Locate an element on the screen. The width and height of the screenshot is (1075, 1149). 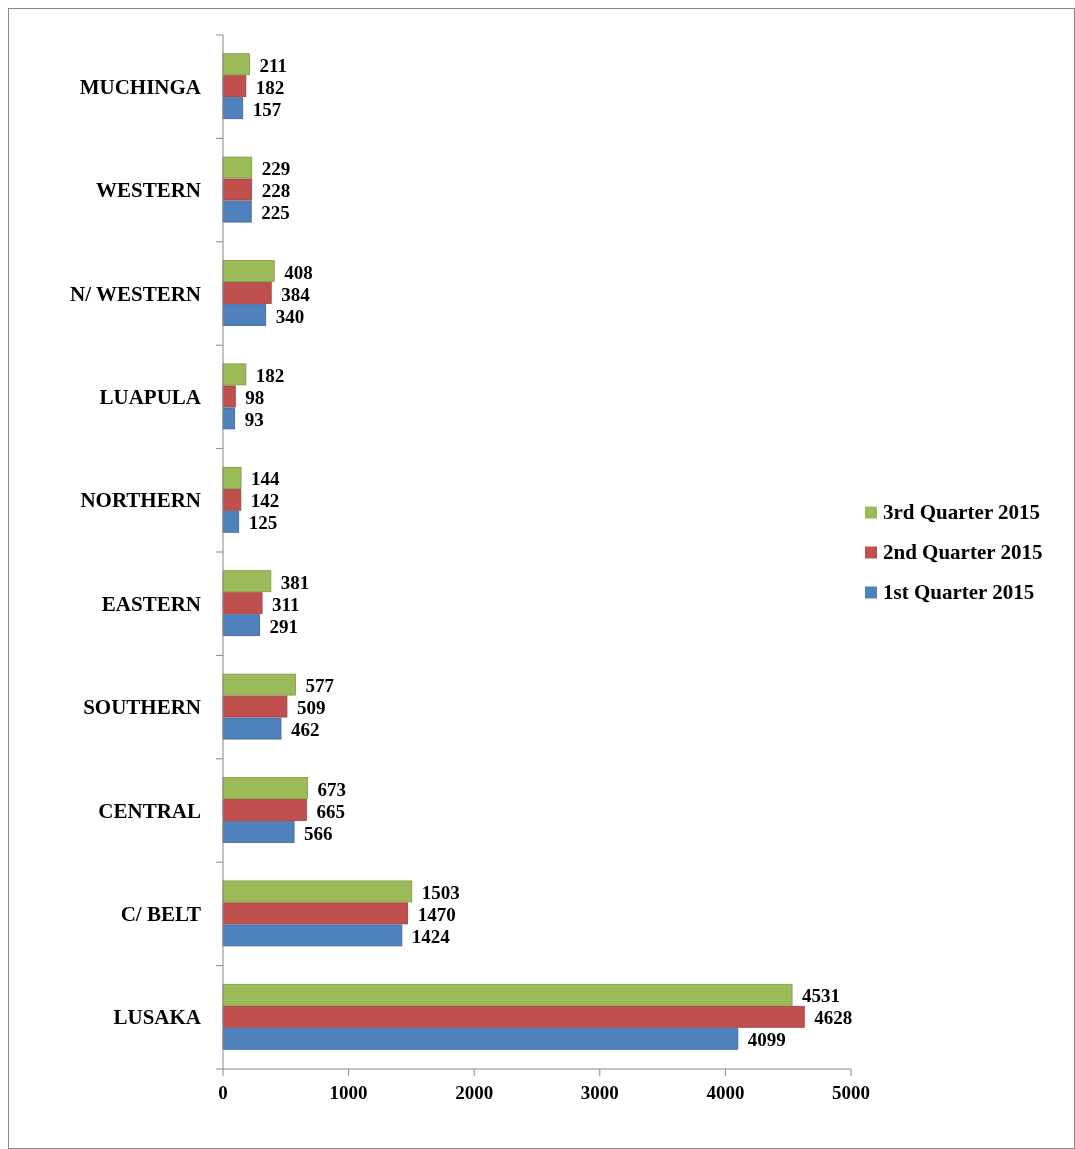
data-label: 384 is located at coordinates (296, 294).